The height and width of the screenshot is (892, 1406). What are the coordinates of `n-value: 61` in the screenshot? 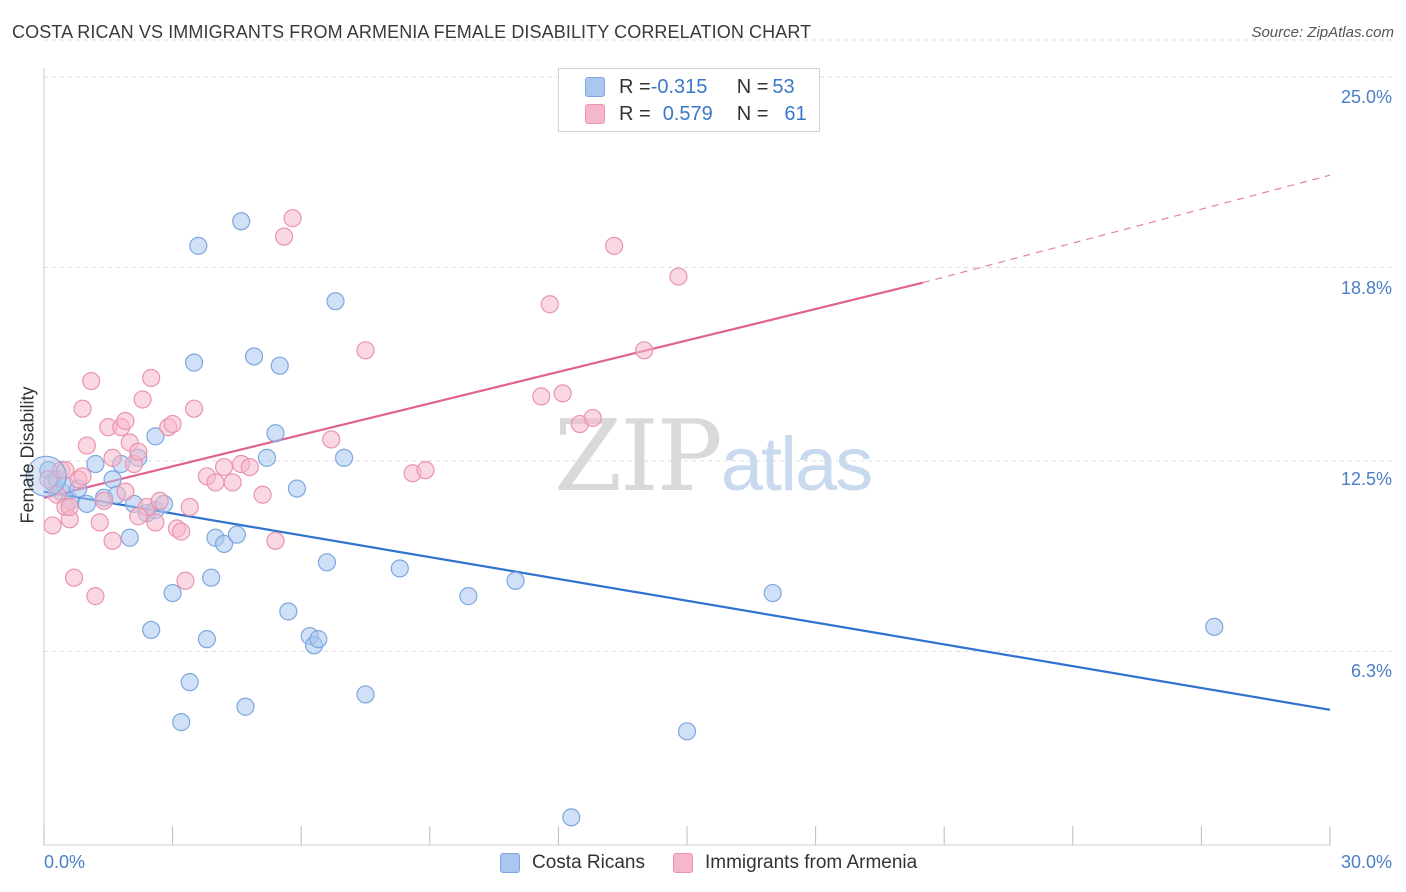 It's located at (795, 113).